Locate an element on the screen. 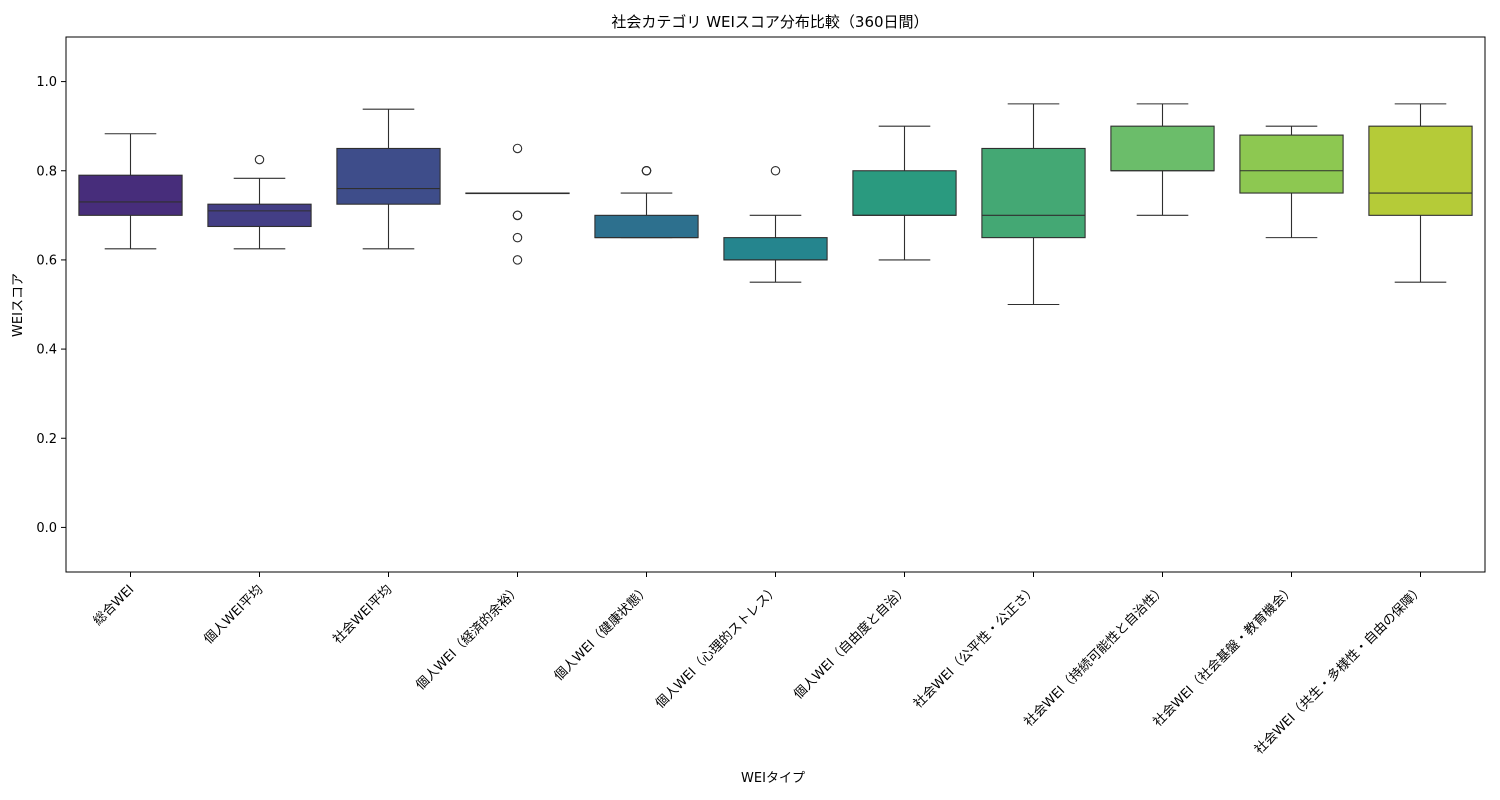  x-tick-label: 社会WEI（持続可能性と自治性） is located at coordinates (1095, 656).